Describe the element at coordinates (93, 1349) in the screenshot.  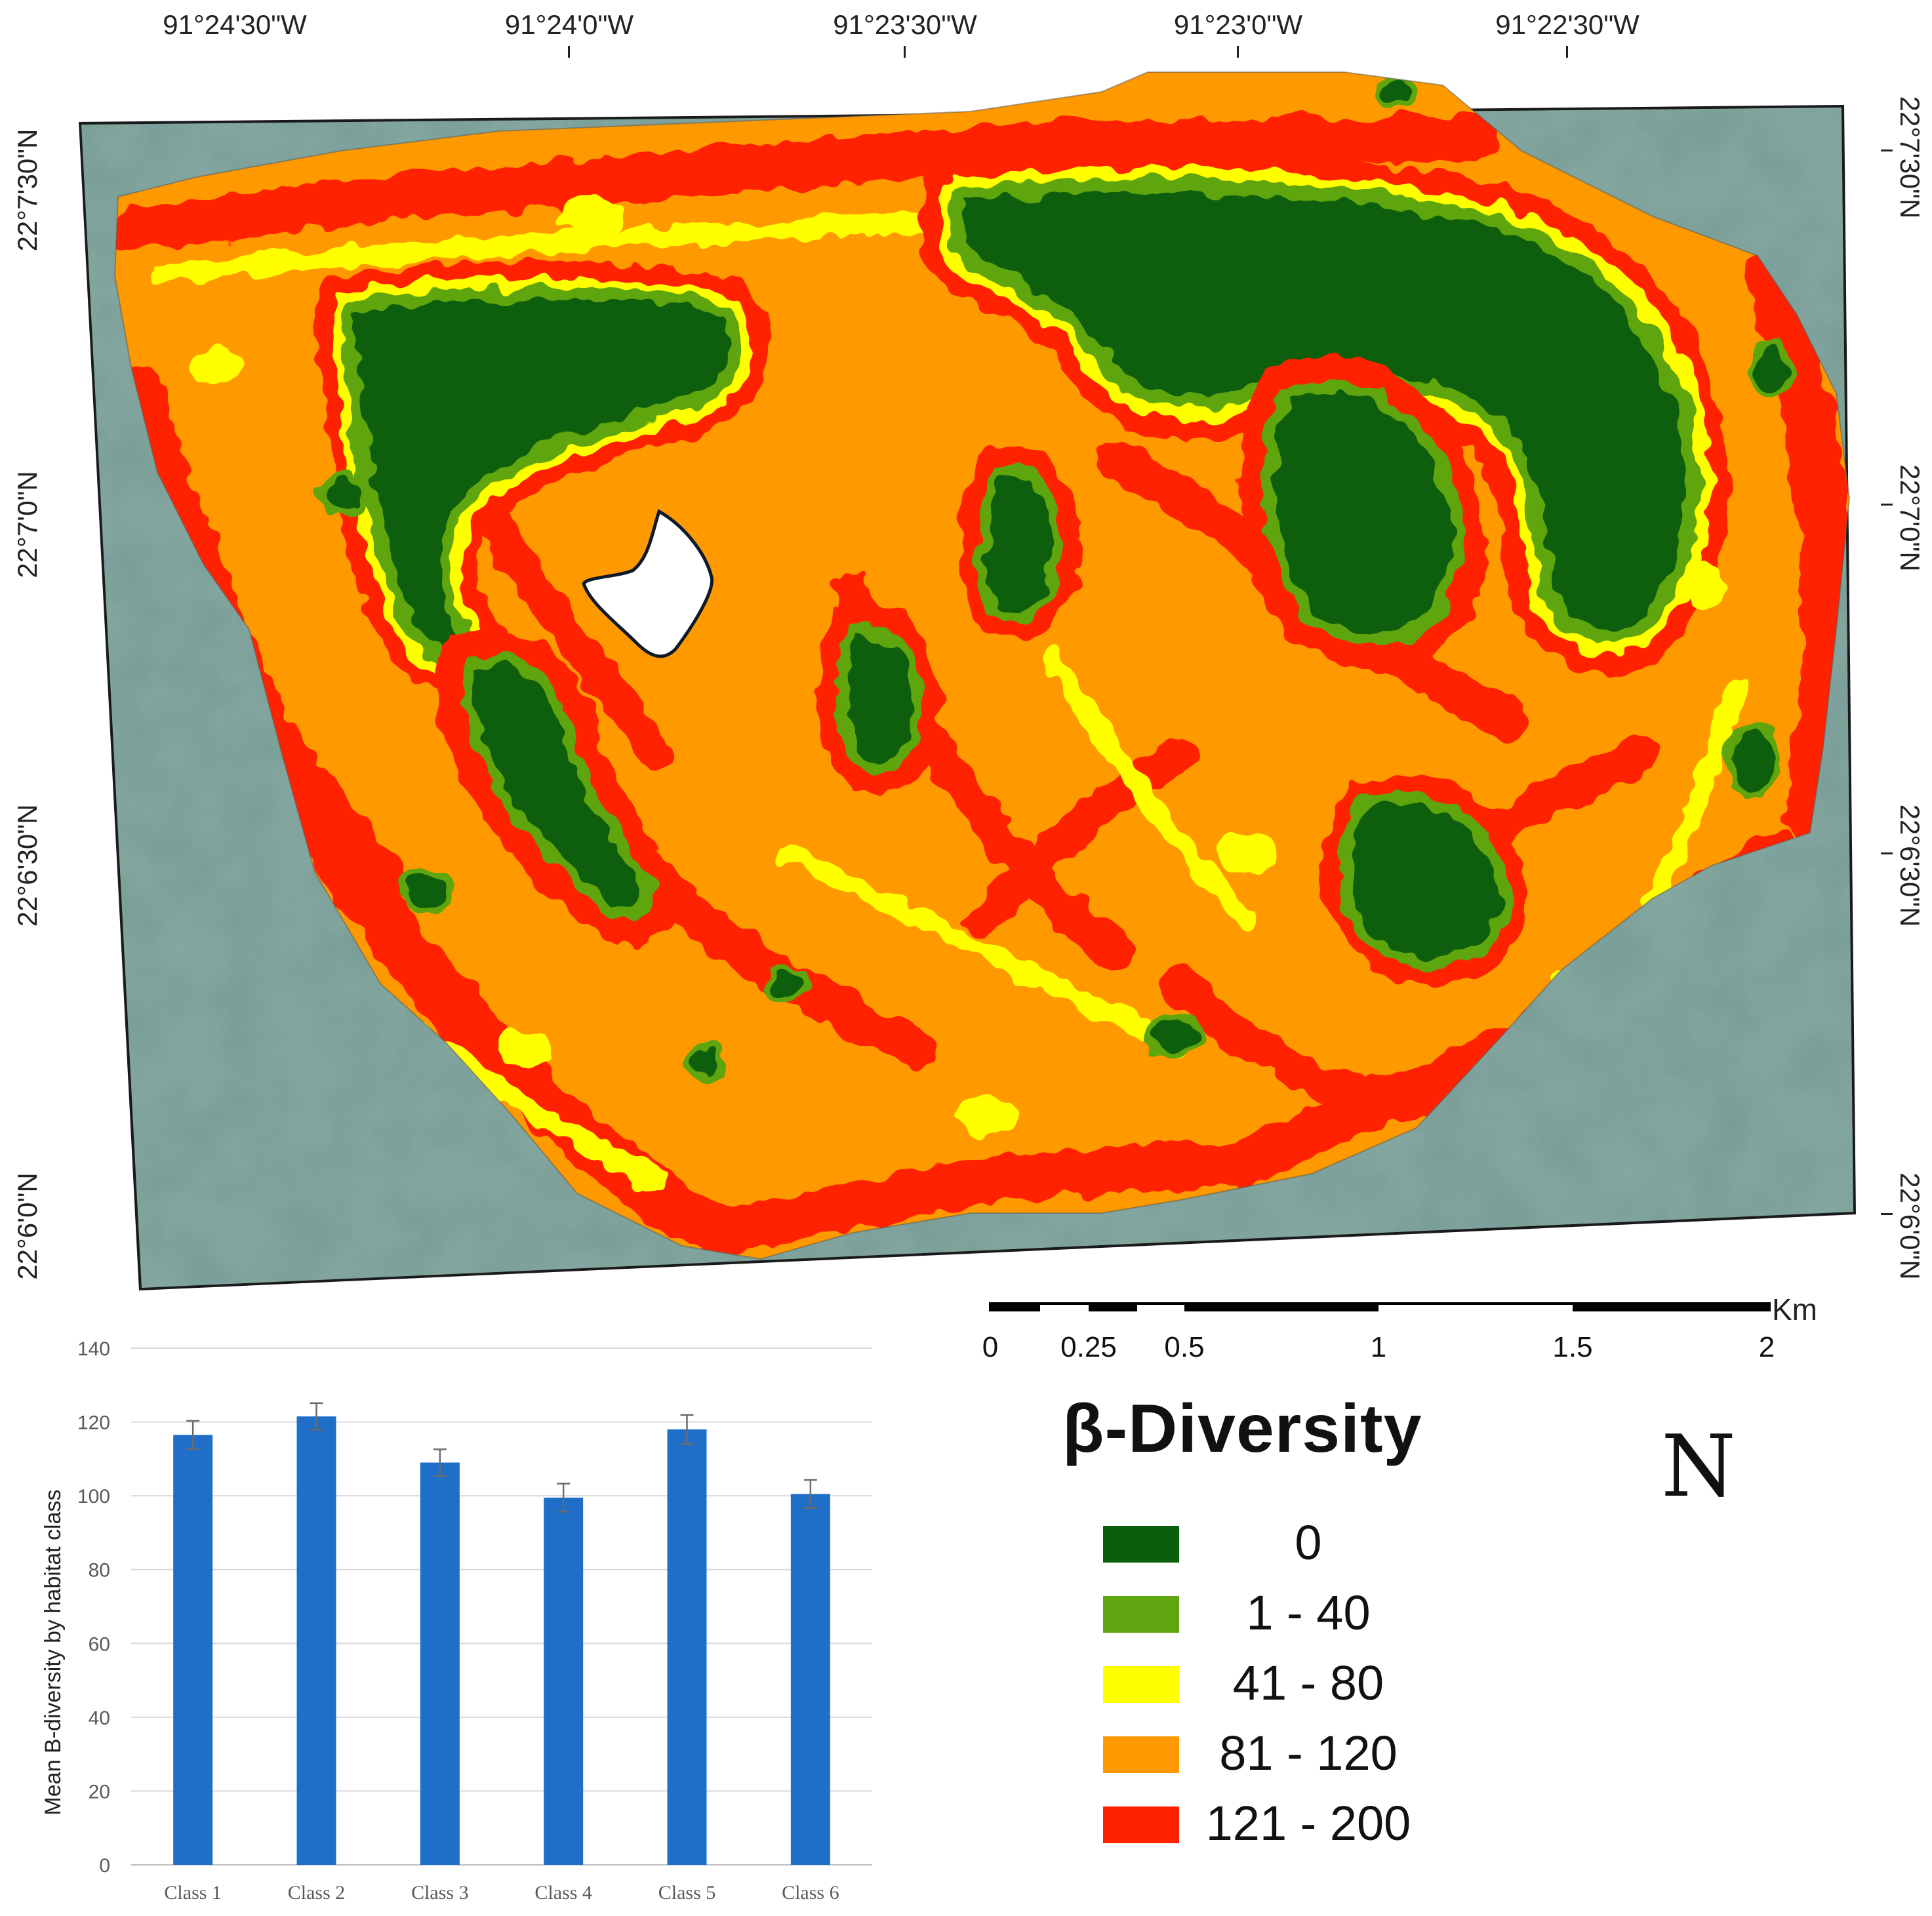
I see `y-tick-label: 140` at that location.